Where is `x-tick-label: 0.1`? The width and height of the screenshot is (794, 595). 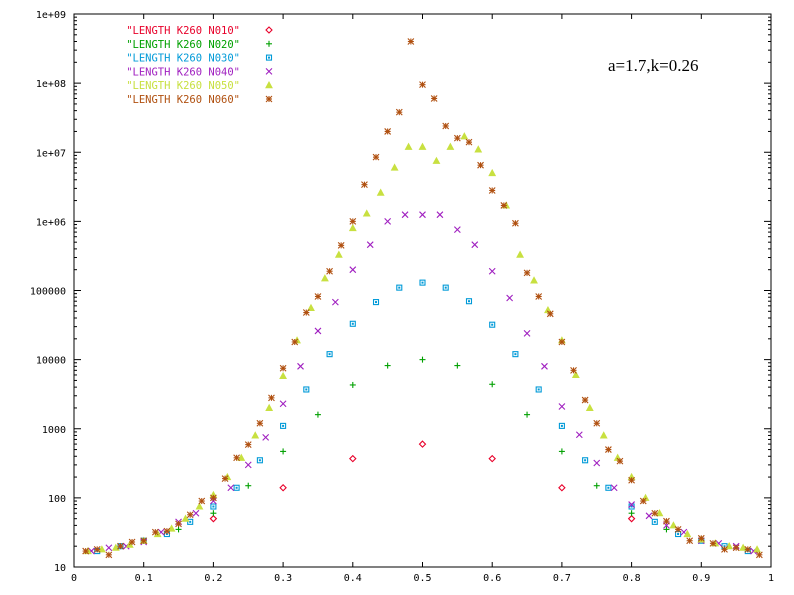
x-tick-label: 0.1 is located at coordinates (144, 578).